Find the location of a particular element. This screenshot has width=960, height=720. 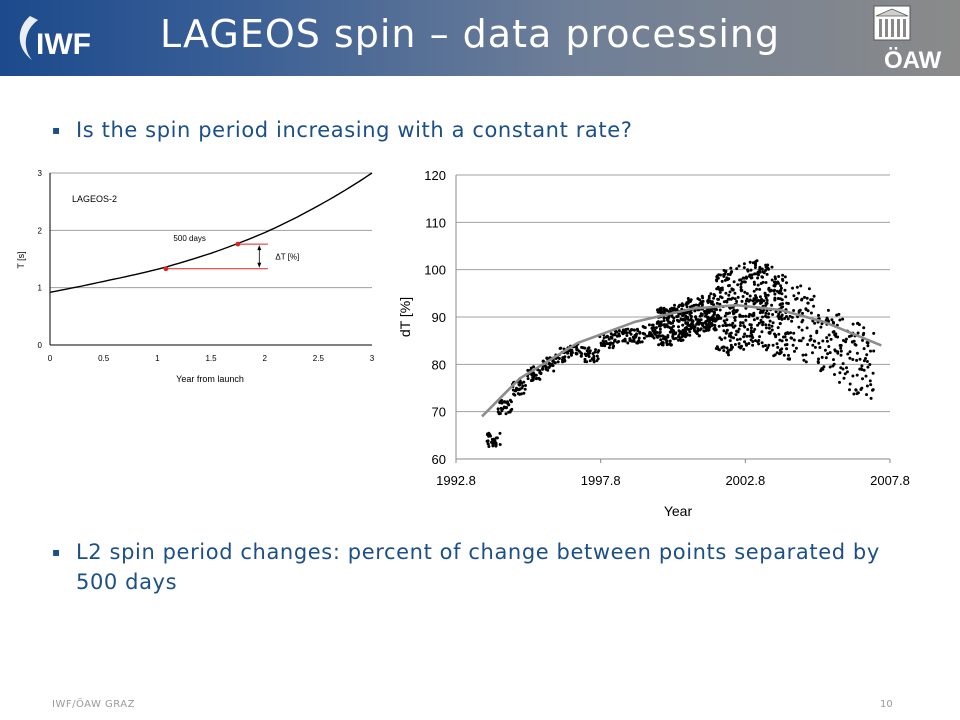

chart1-y-tick-label: 3 is located at coordinates (40, 173).